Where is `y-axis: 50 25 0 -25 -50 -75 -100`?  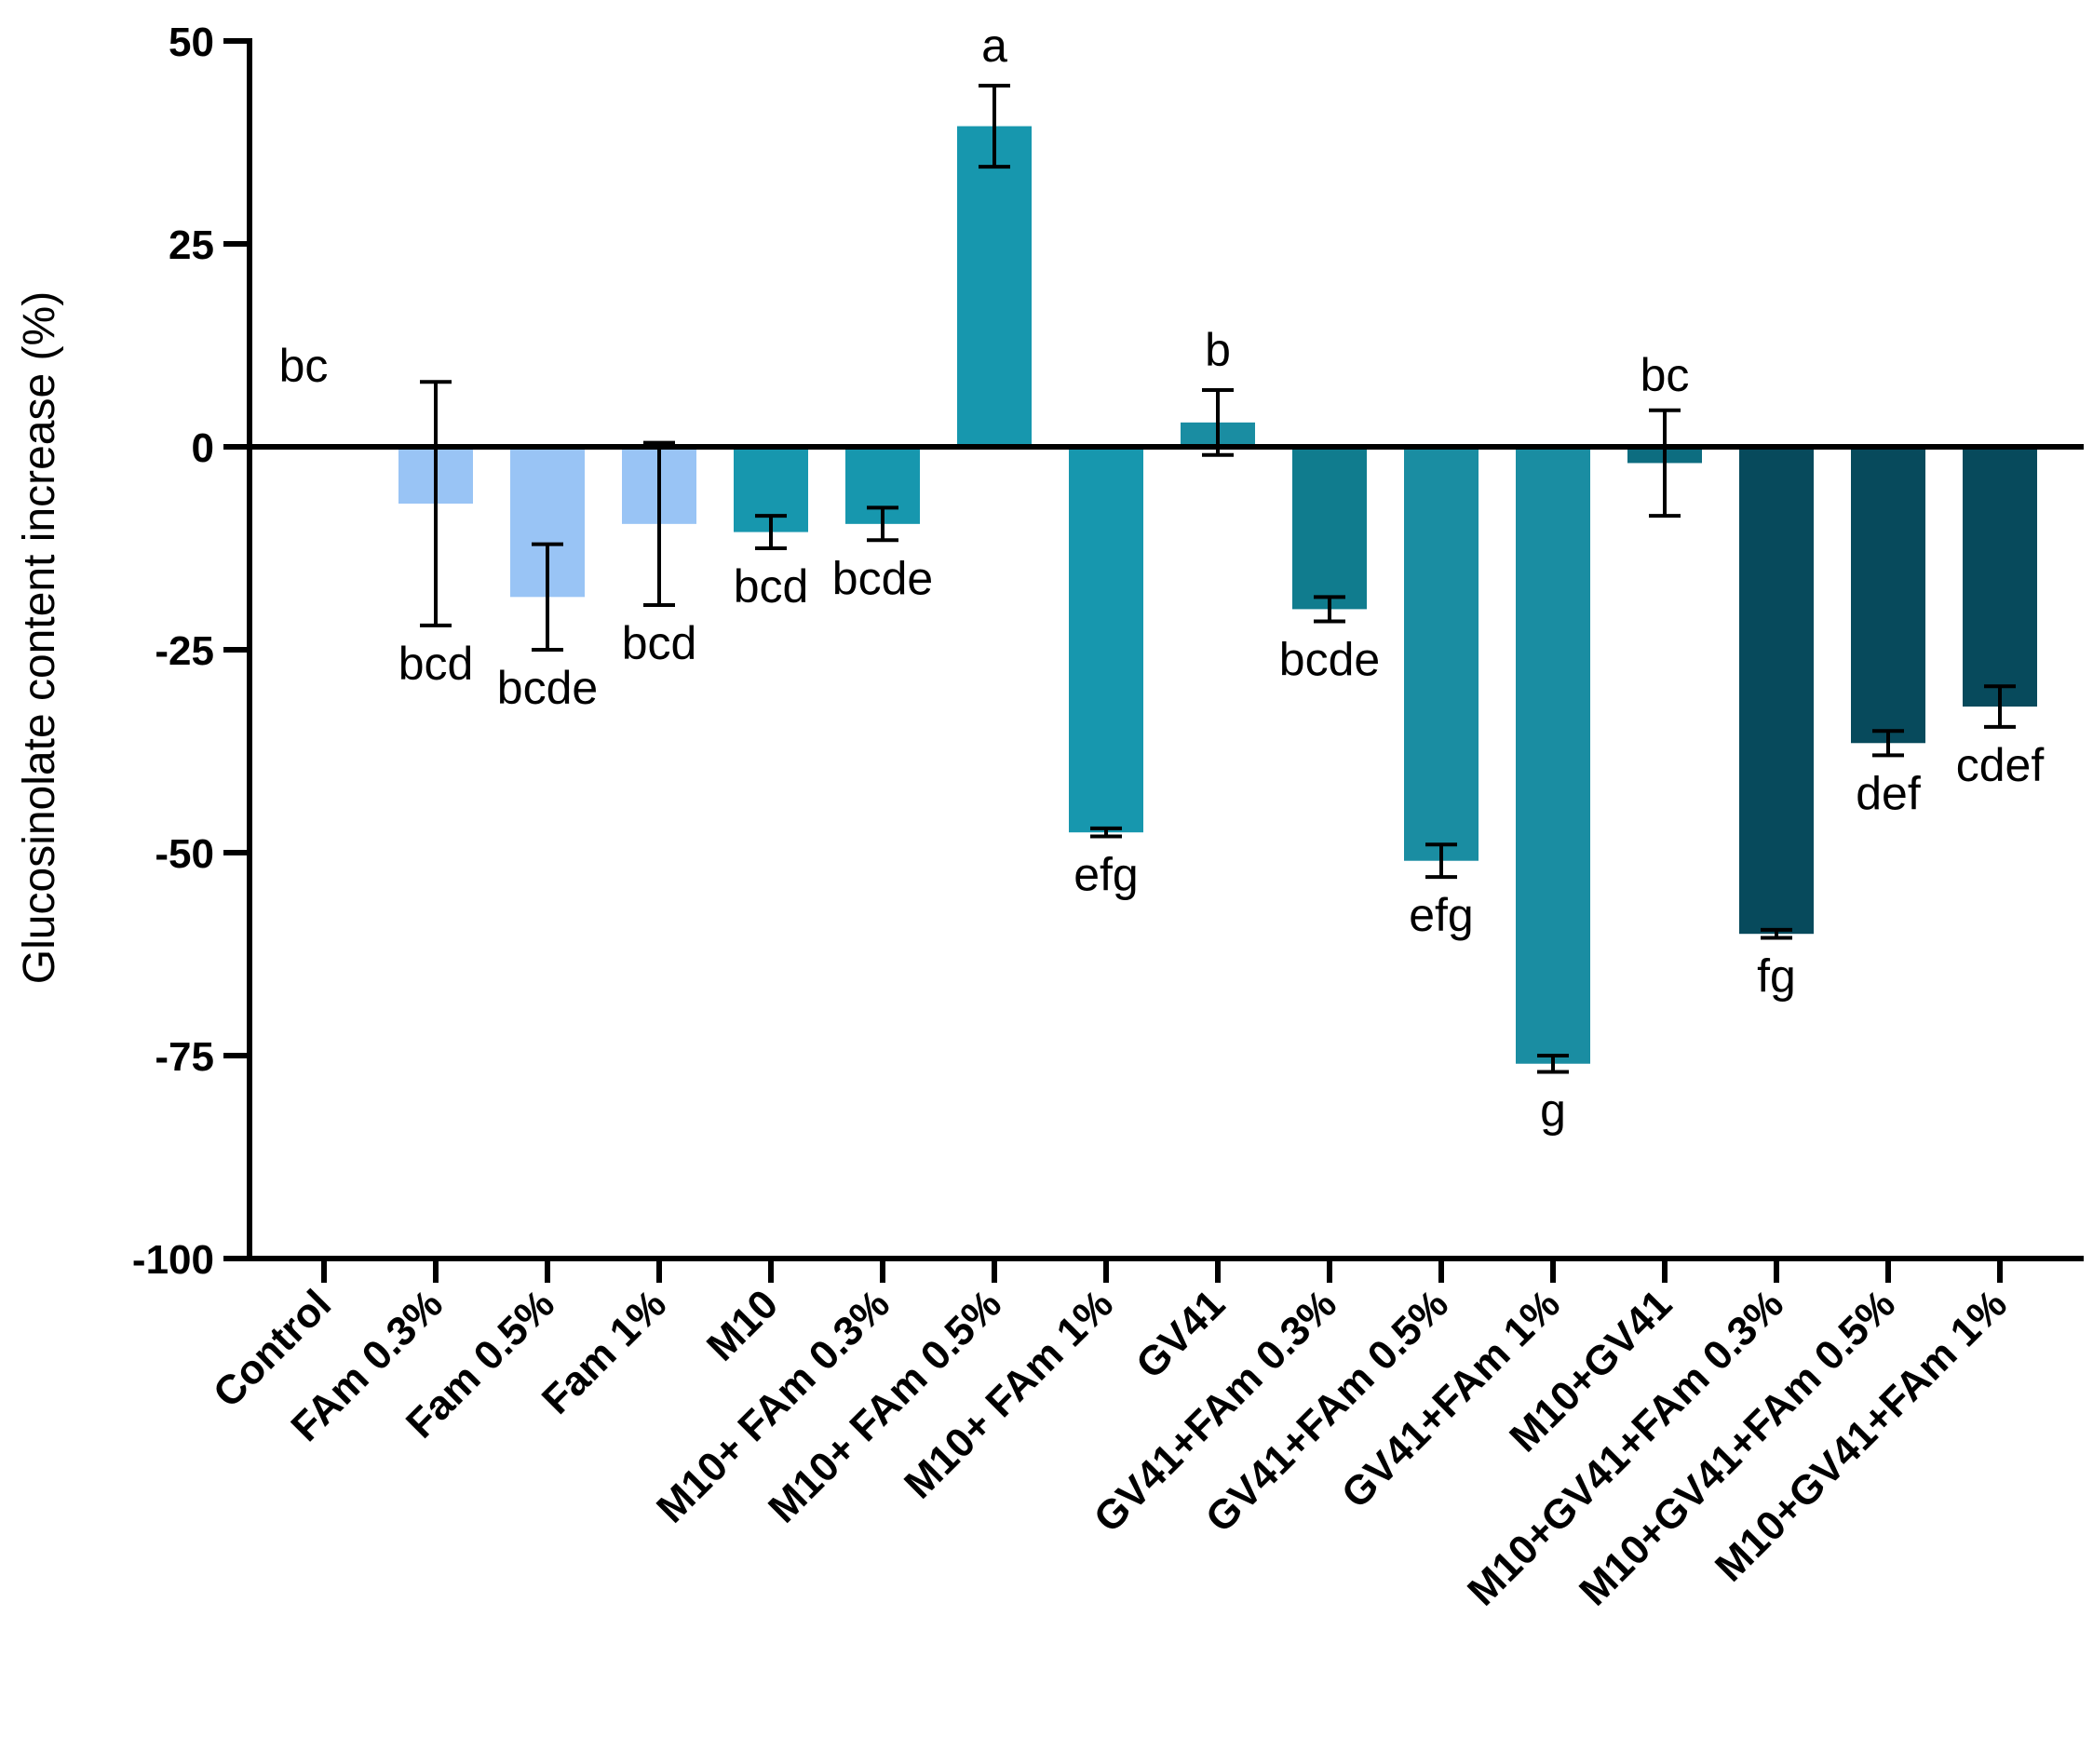
y-axis: 50 25 0 -25 -50 -75 -100 is located at coordinates (191, 651).